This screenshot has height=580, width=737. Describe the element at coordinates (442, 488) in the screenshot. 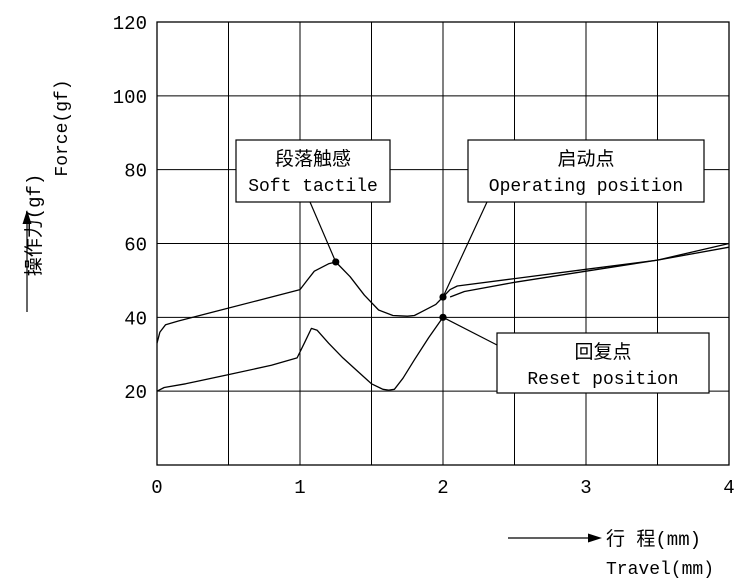

I see `x-tick-label: 2` at that location.